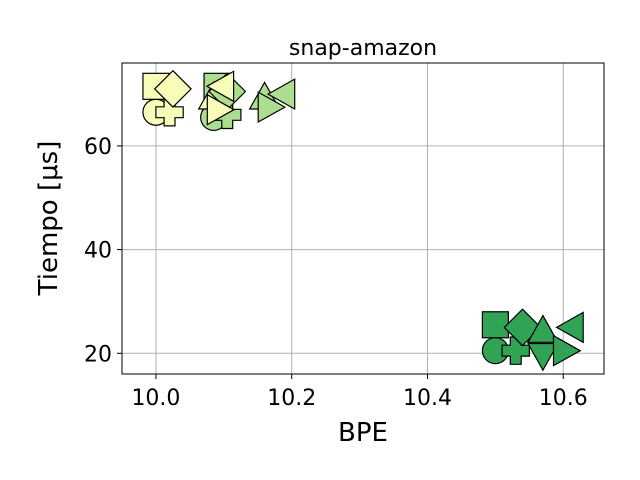 This screenshot has height=480, width=640. What do you see at coordinates (98, 354) in the screenshot?
I see `y-tick-label: 20` at bounding box center [98, 354].